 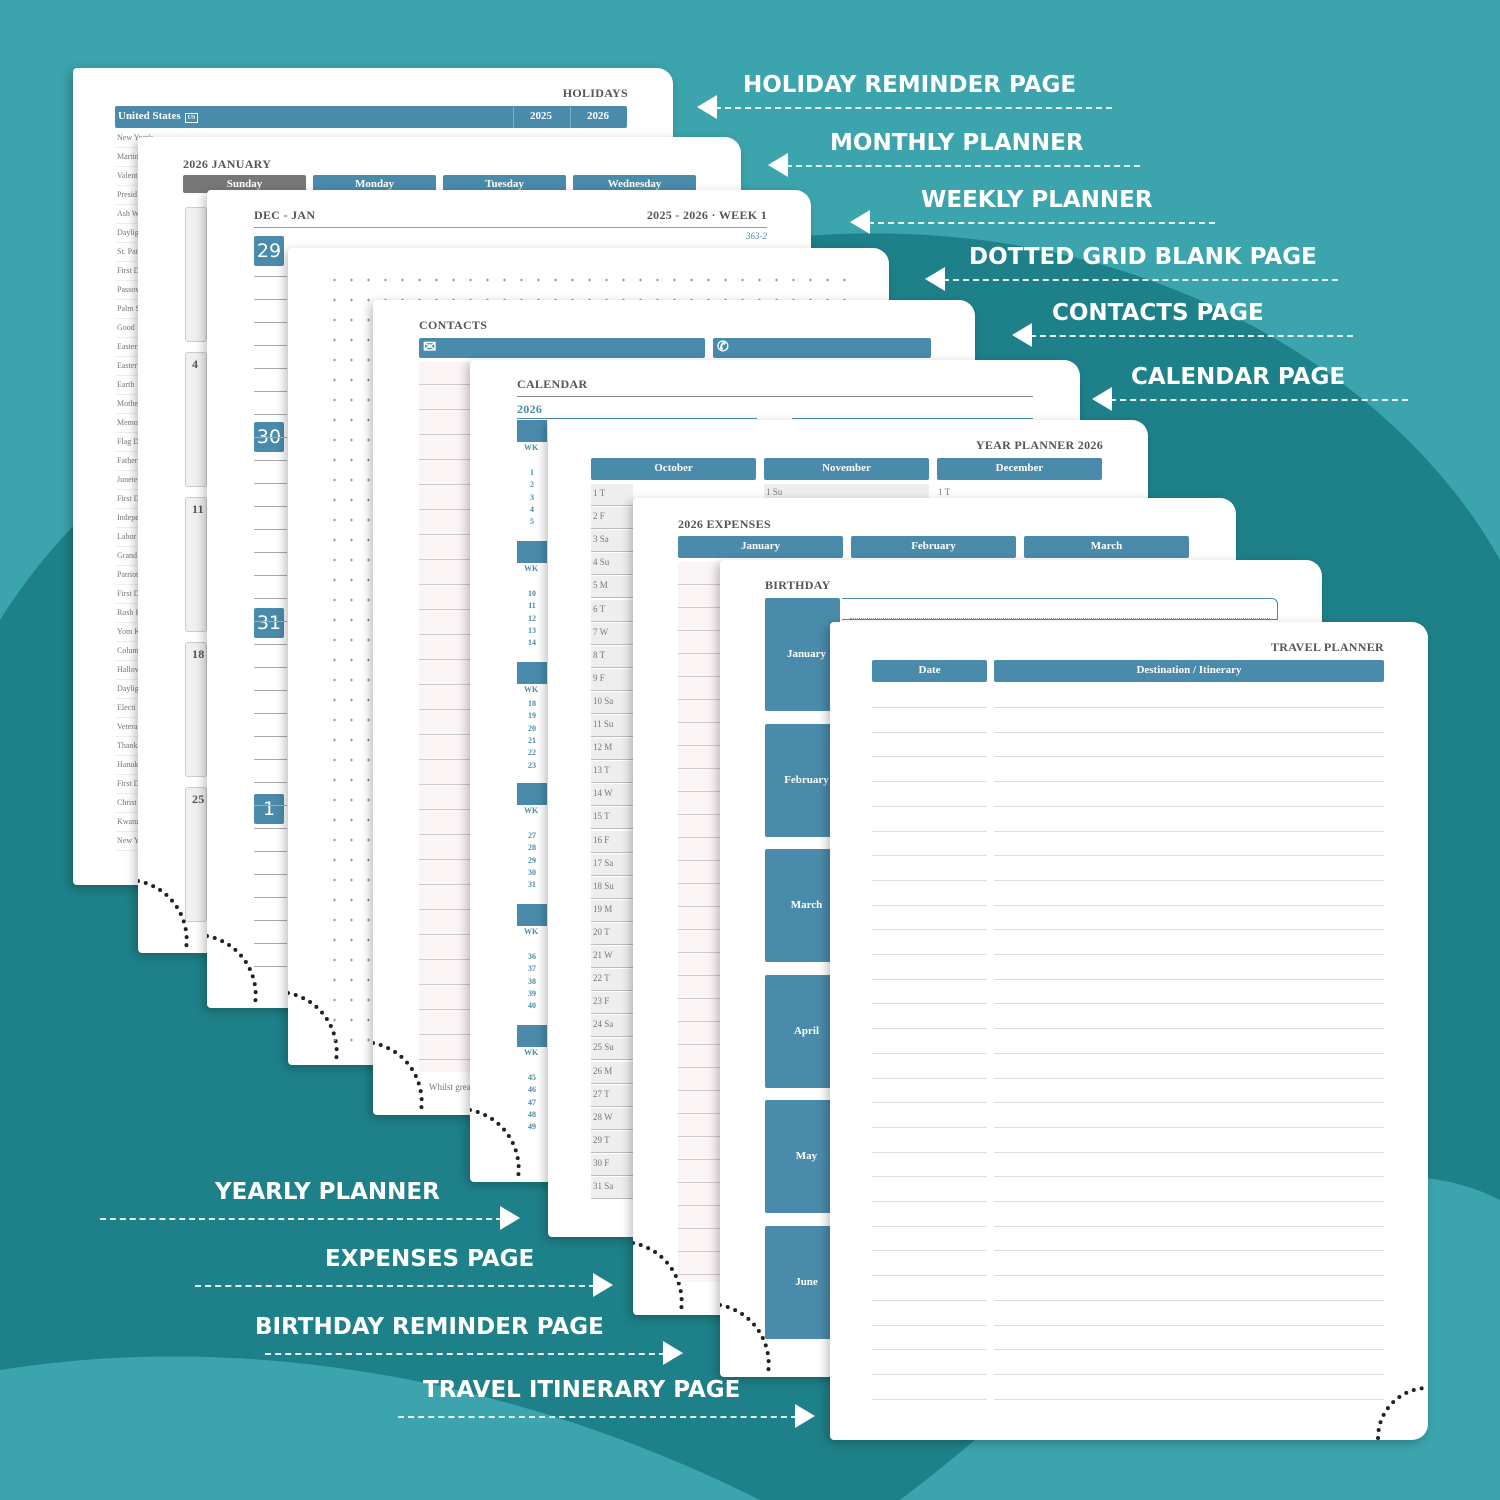 I want to click on day: 25 Su, so click(x=603, y=1047).